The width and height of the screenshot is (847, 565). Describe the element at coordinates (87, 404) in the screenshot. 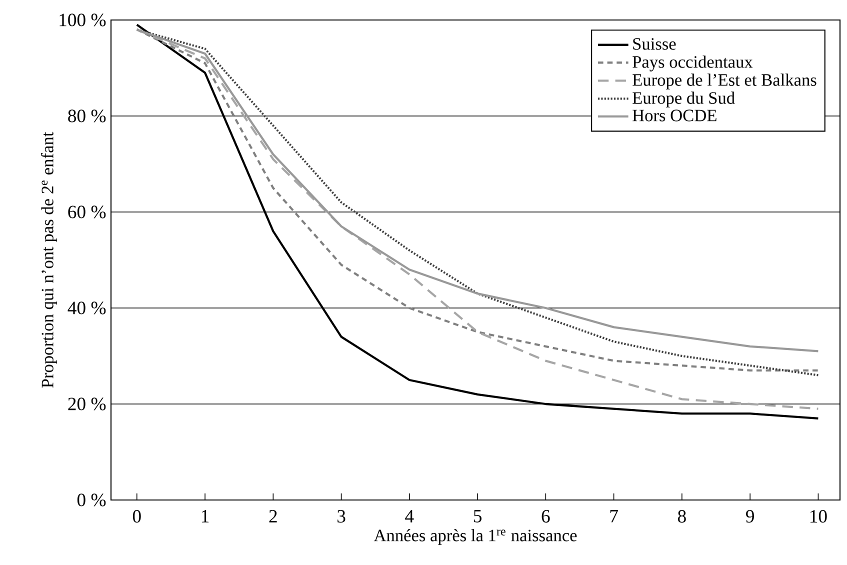

I see `y-tick-label: 20 %` at that location.